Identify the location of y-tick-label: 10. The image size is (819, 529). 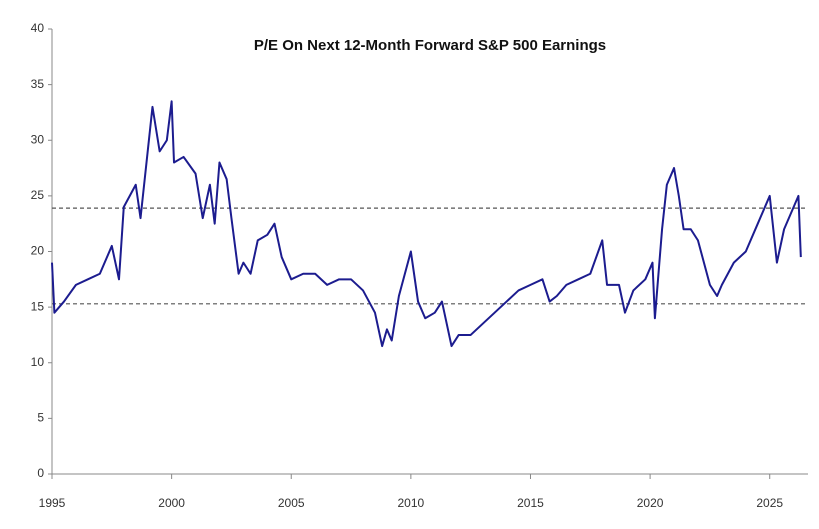
(38, 362).